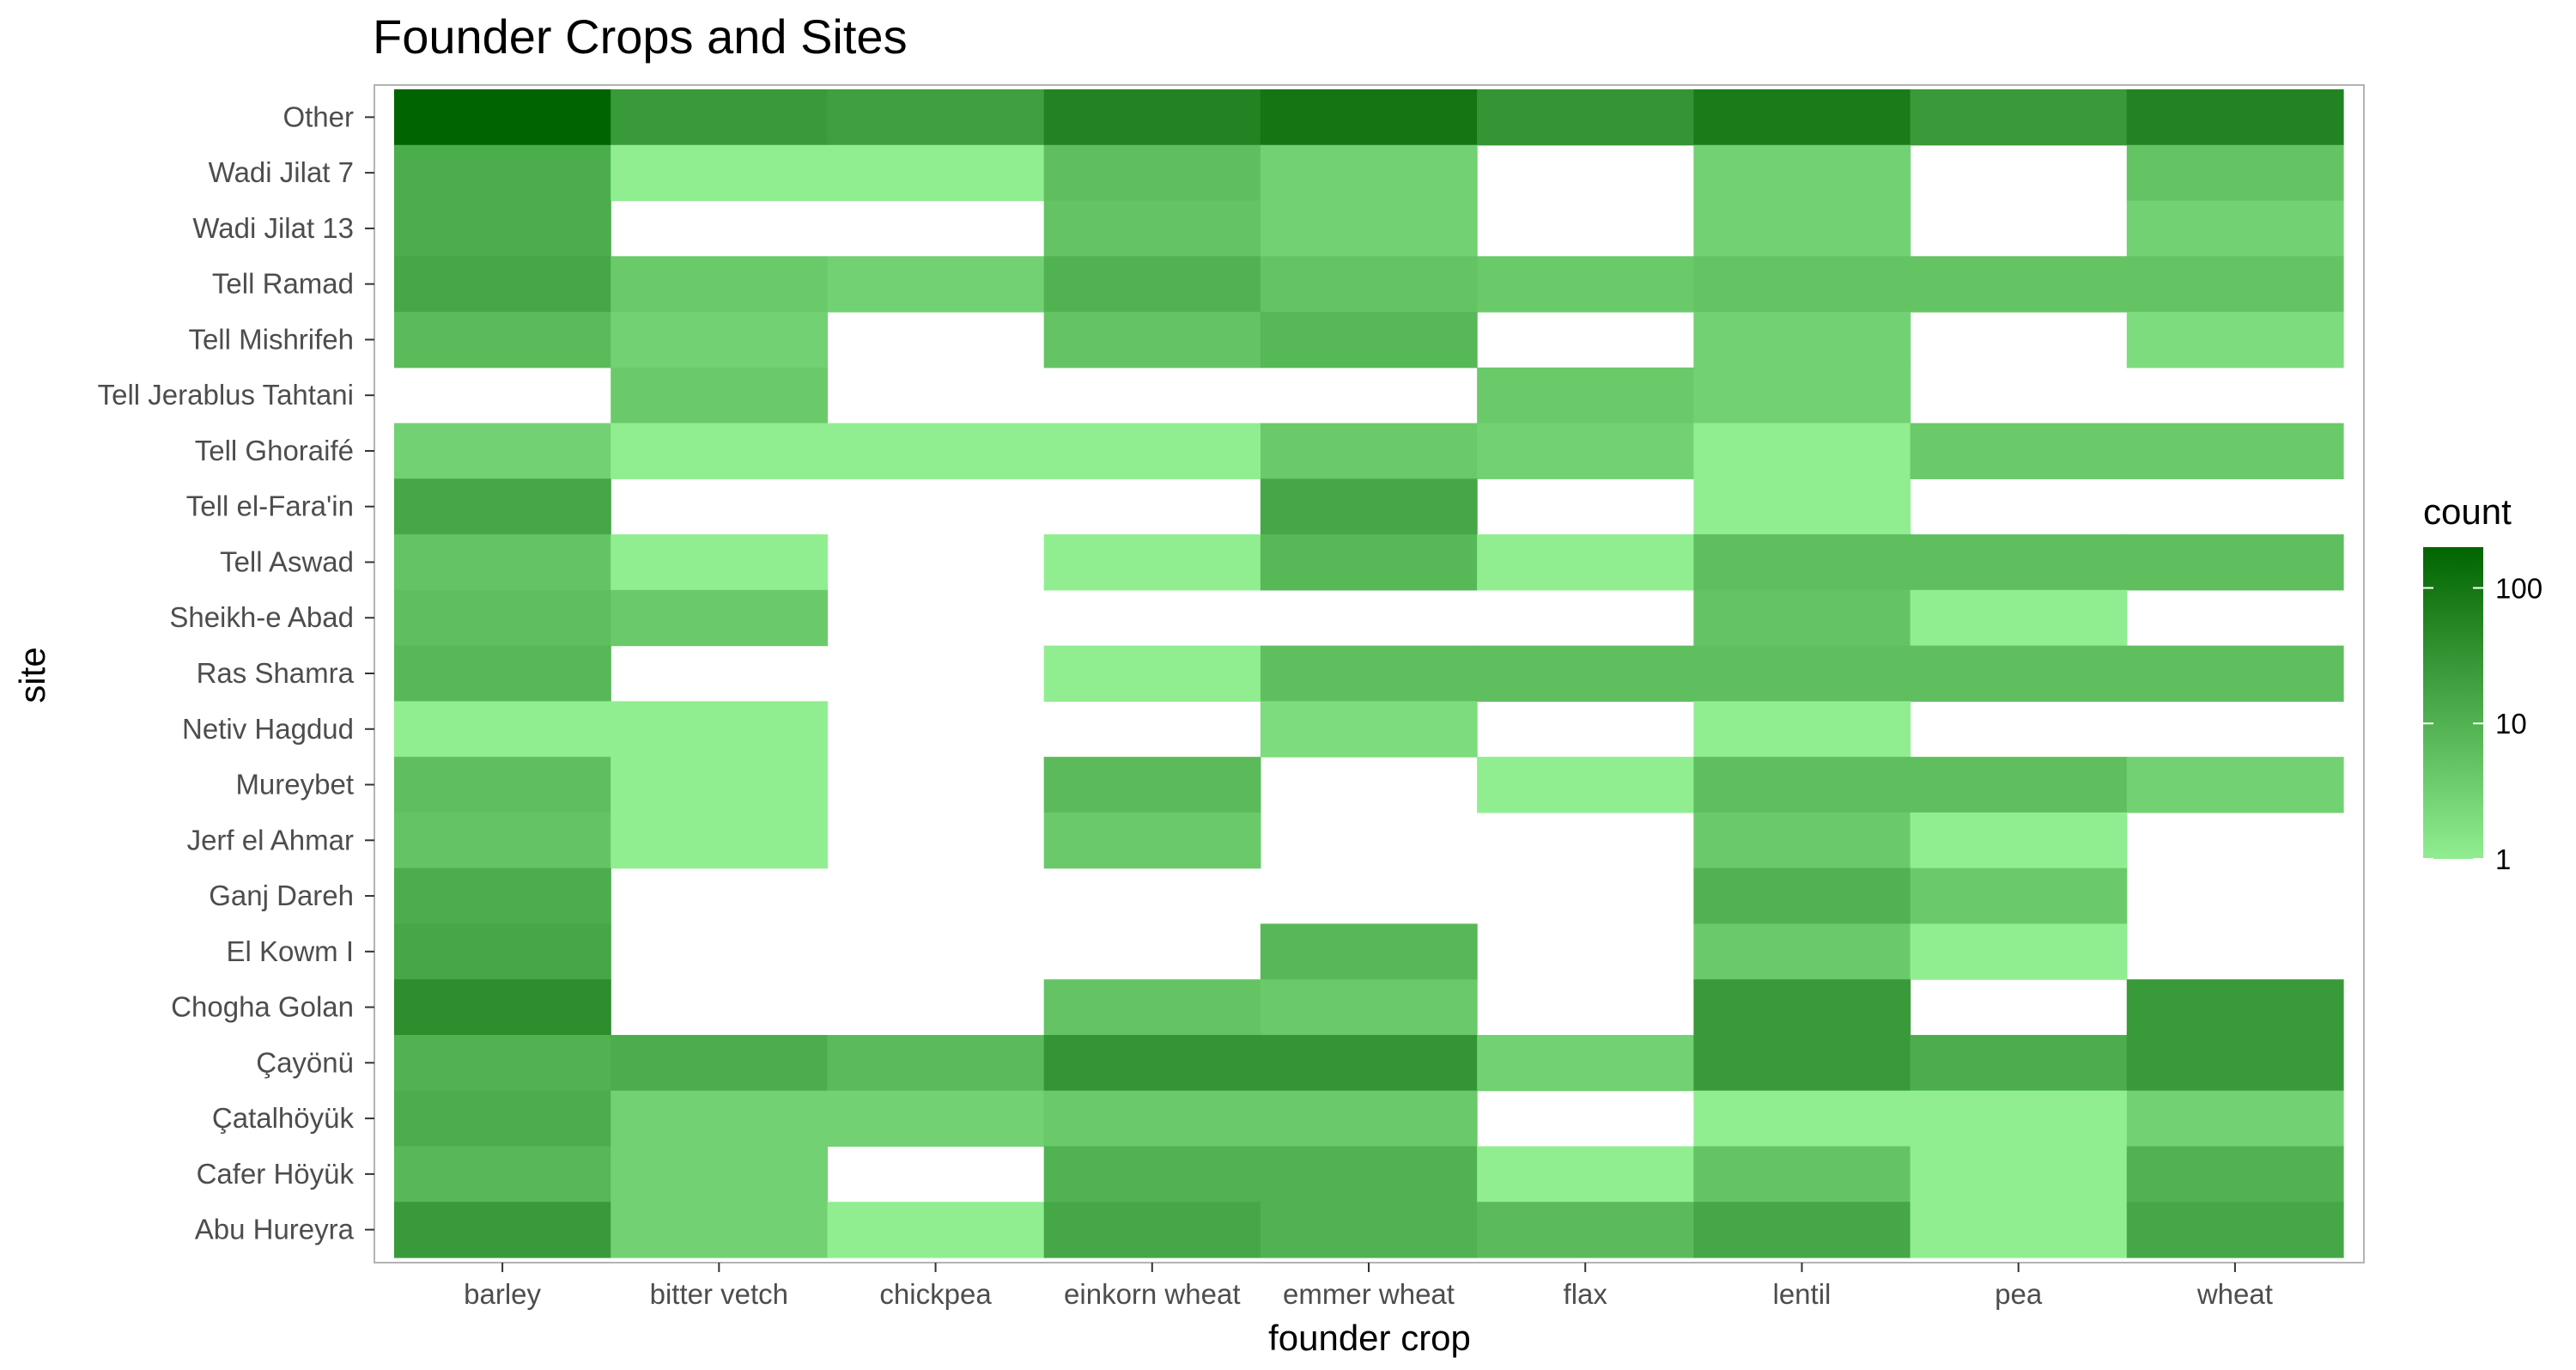  Describe the element at coordinates (226, 395) in the screenshot. I see `y-tick-label: Tell Jerablus Tahtani` at that location.